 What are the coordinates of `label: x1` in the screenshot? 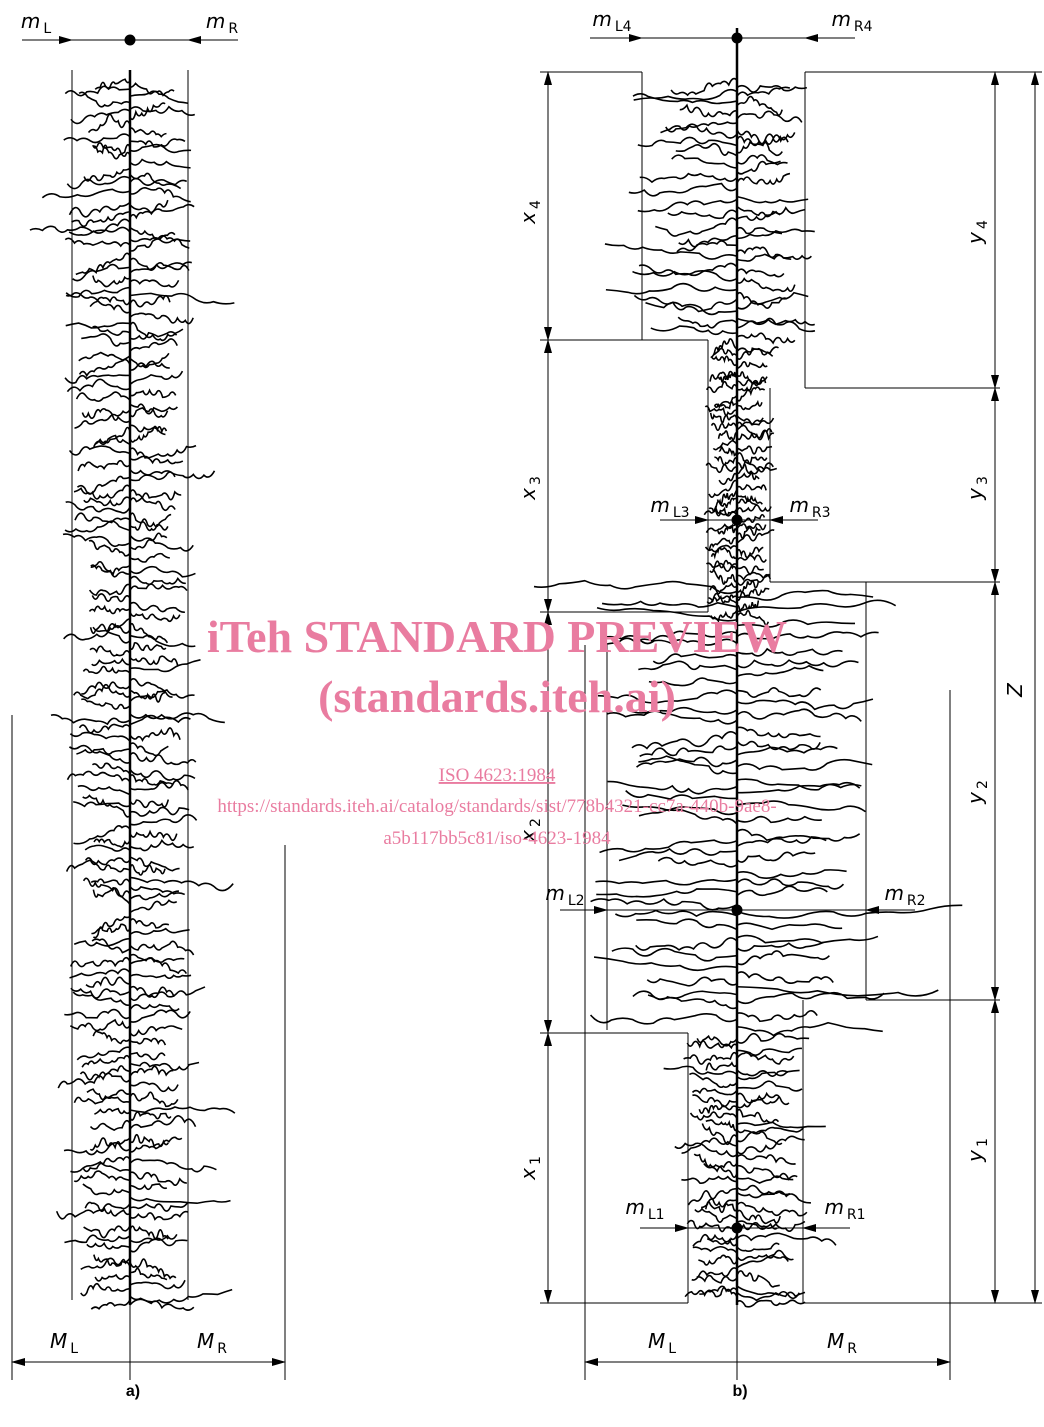 It's located at (530, 1168).